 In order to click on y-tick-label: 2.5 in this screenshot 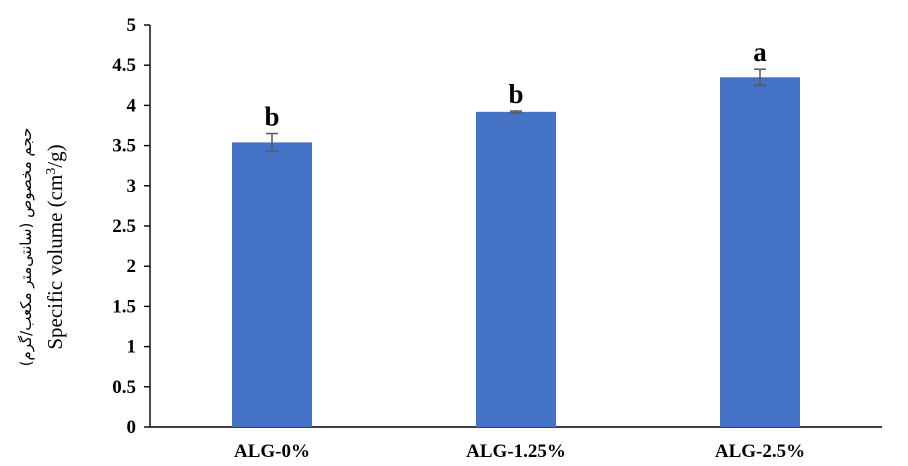, I will do `click(124, 226)`.